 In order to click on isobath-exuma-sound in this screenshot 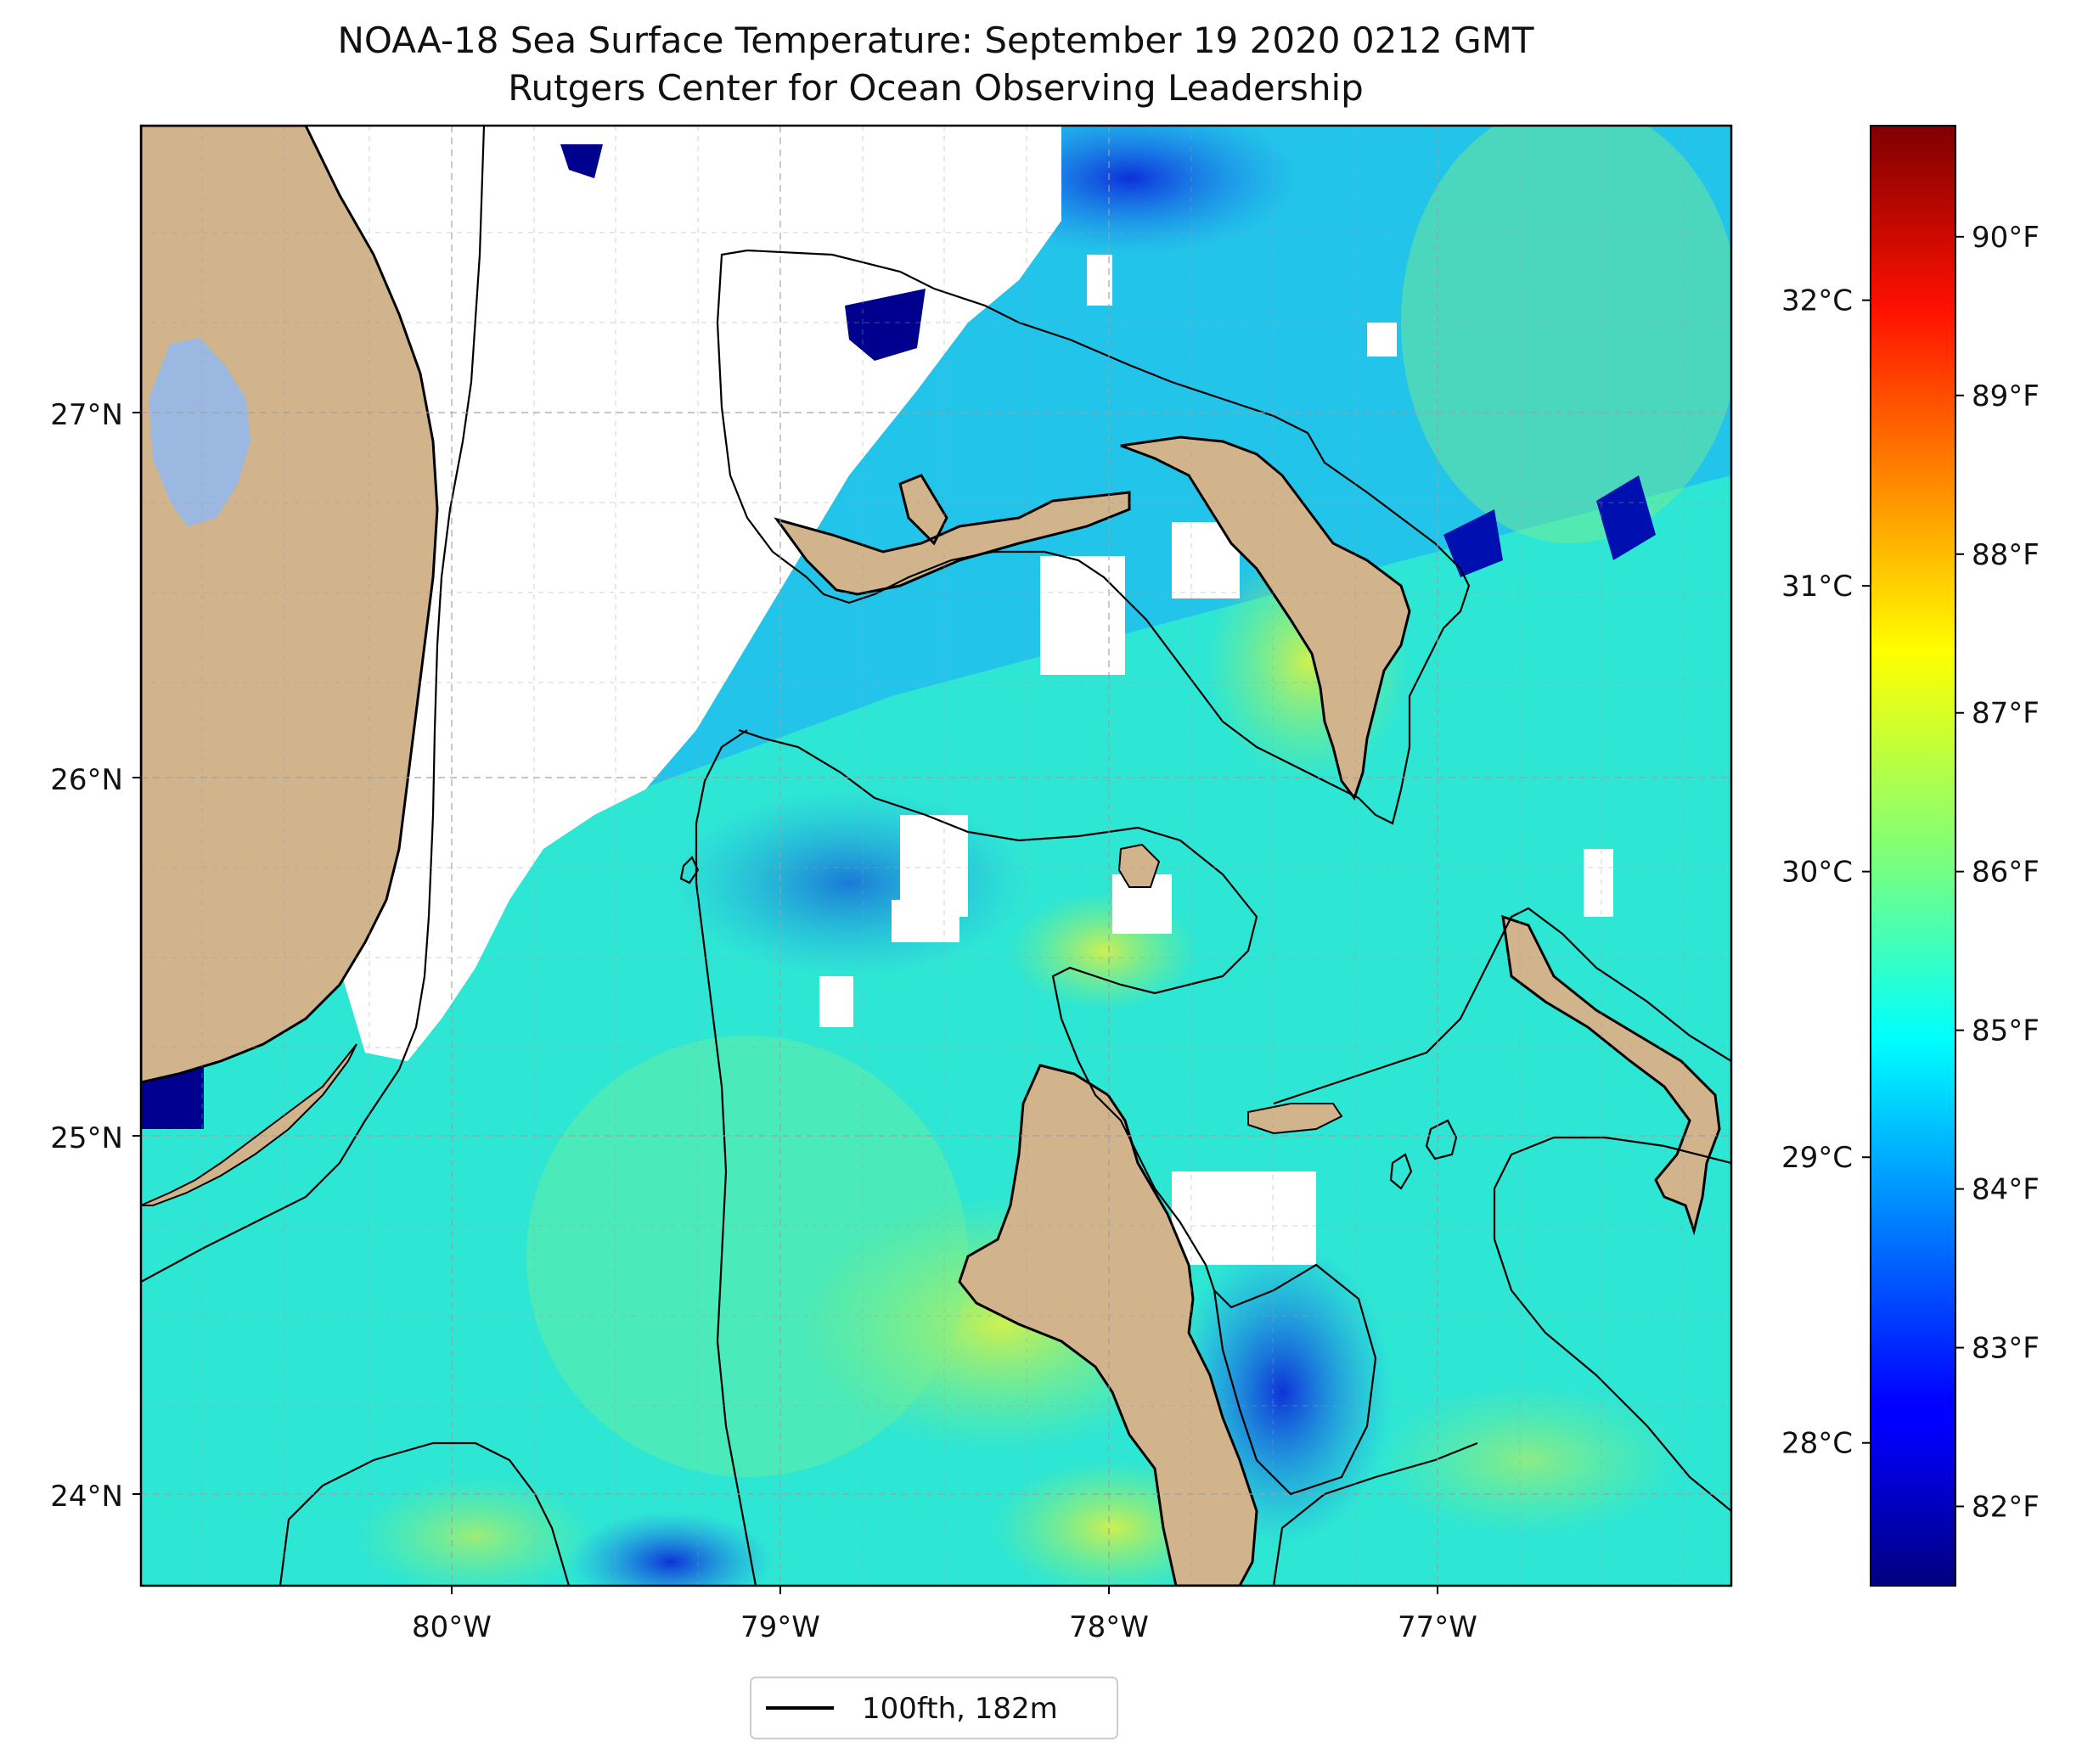, I will do `click(1612, 1324)`.